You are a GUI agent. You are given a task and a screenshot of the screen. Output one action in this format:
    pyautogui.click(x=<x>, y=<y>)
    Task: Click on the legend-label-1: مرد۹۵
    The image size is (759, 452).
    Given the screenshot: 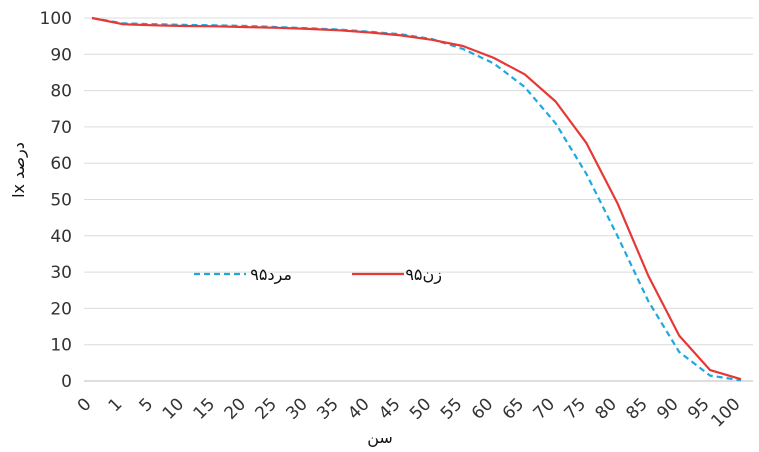 What is the action you would take?
    pyautogui.click(x=271, y=275)
    